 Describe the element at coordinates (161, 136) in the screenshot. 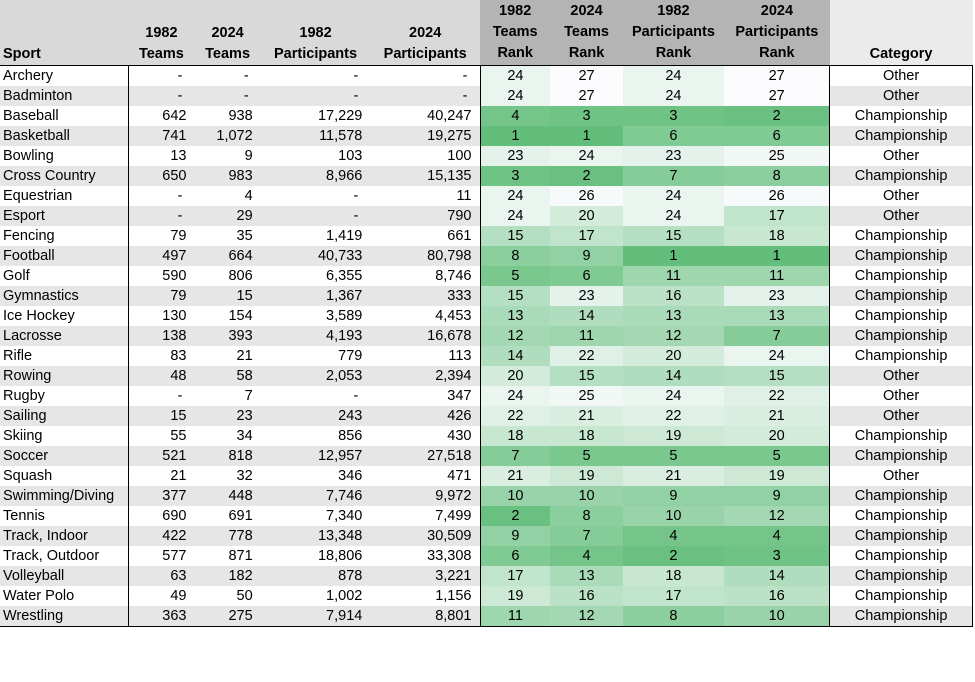

I see `teams-1982-cell: 741` at that location.